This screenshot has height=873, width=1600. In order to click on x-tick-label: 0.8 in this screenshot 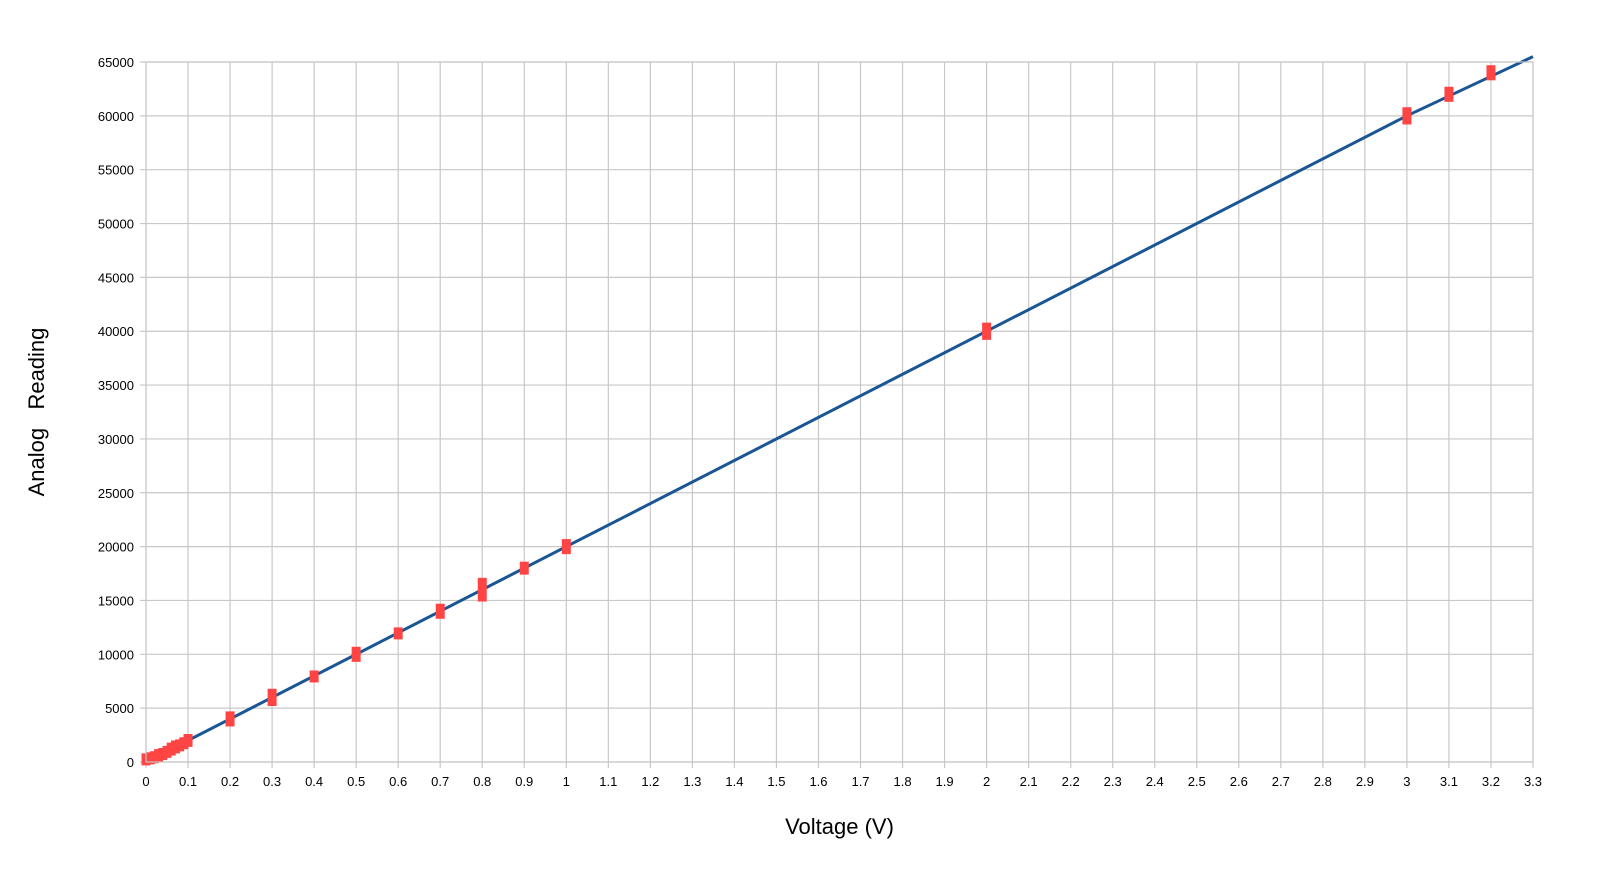, I will do `click(482, 781)`.